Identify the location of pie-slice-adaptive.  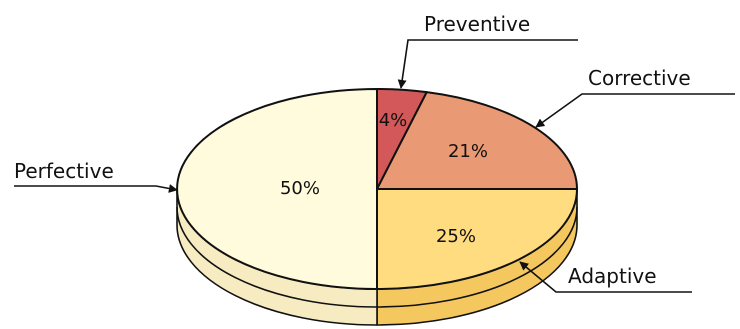
(477, 239).